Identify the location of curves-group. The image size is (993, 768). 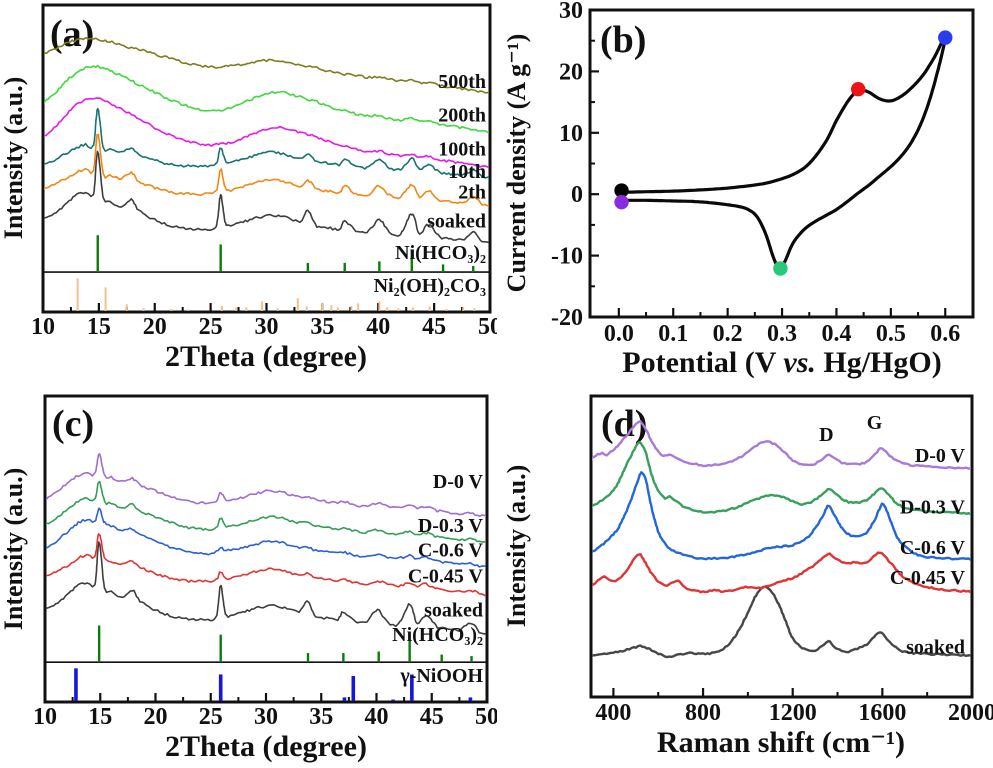
(266, 577).